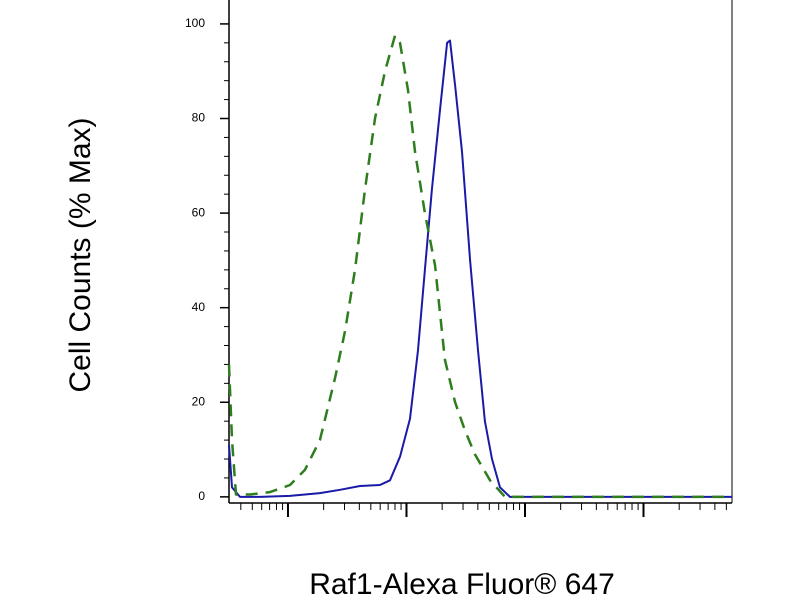  Describe the element at coordinates (462, 584) in the screenshot. I see `x-axis-label: Raf1-Alexa Fluor® 647` at that location.